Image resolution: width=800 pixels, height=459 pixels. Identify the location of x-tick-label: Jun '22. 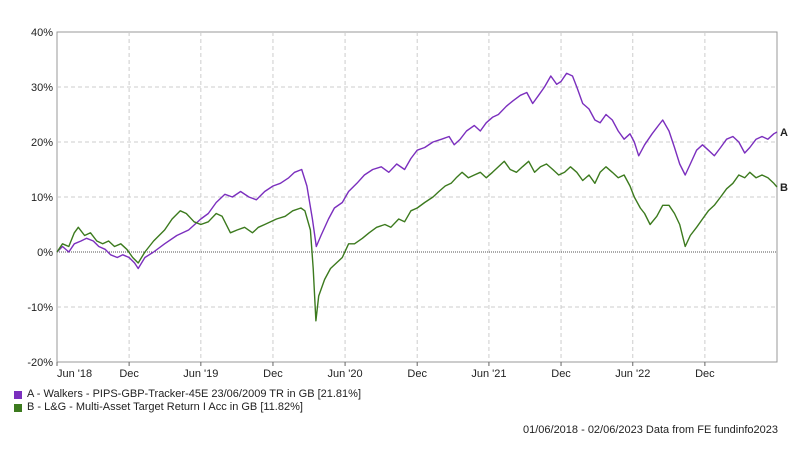
(632, 374).